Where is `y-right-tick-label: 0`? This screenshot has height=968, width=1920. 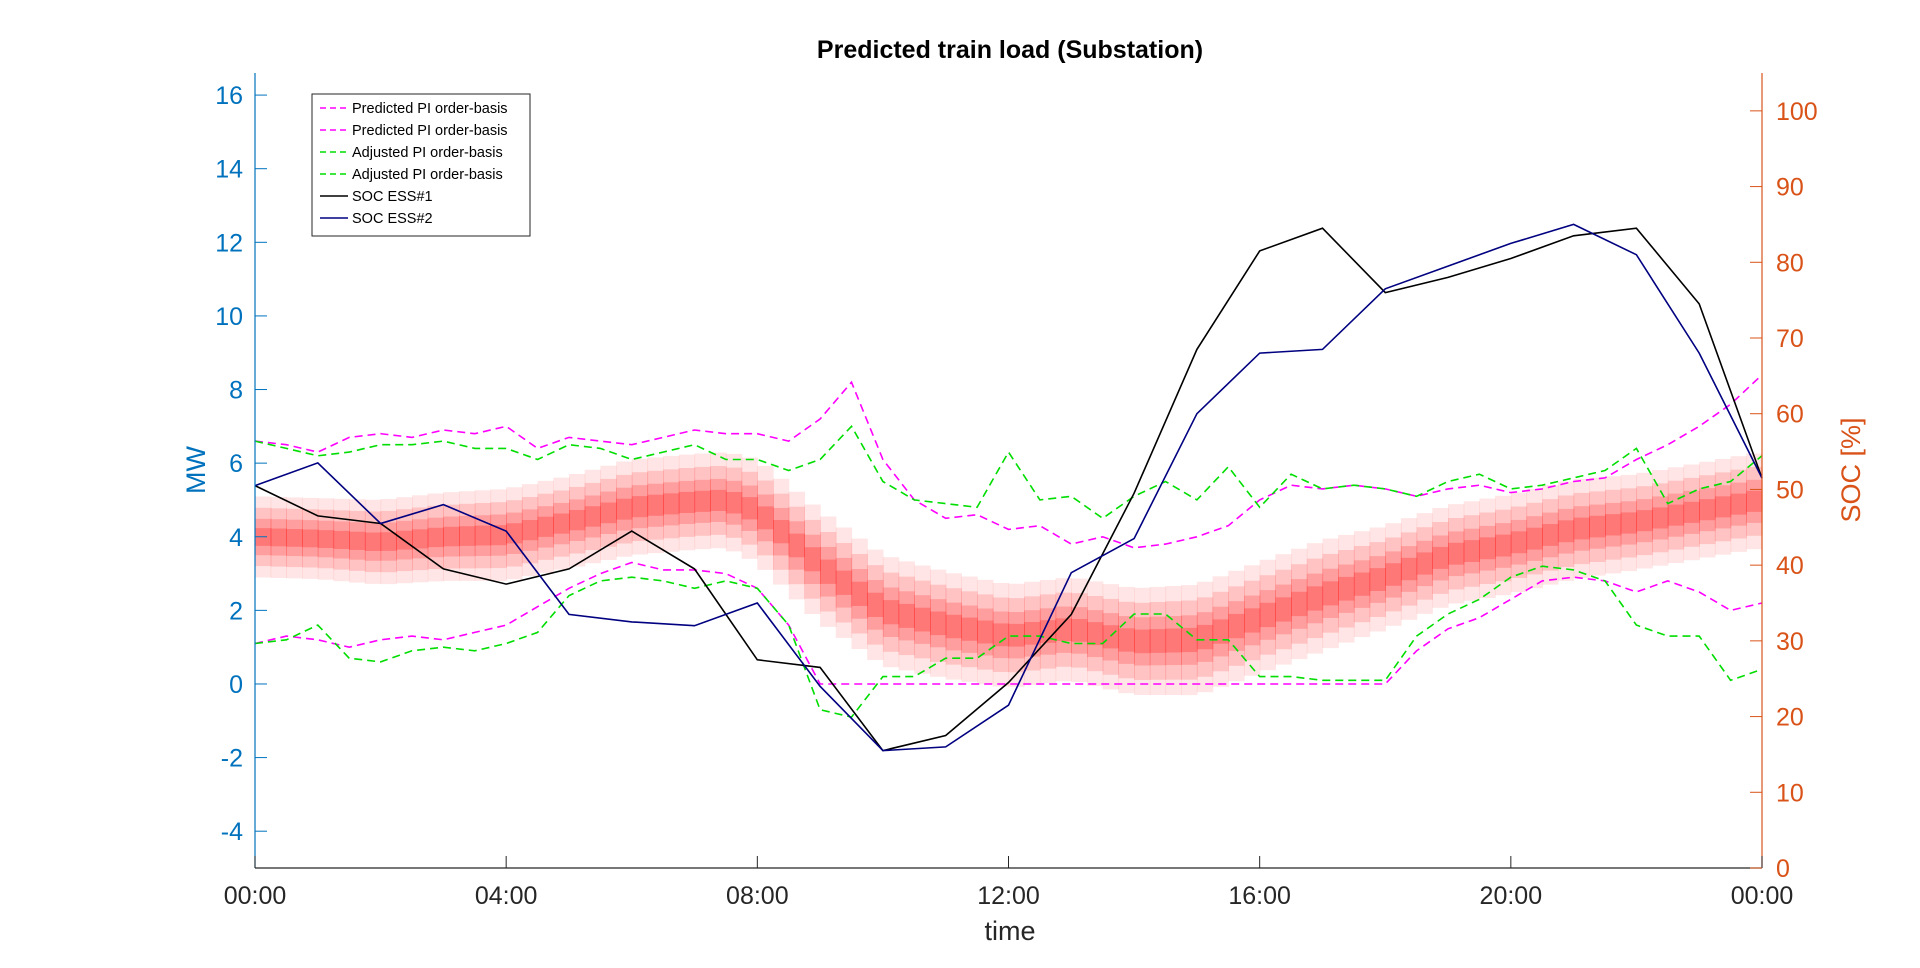 y-right-tick-label: 0 is located at coordinates (1783, 869).